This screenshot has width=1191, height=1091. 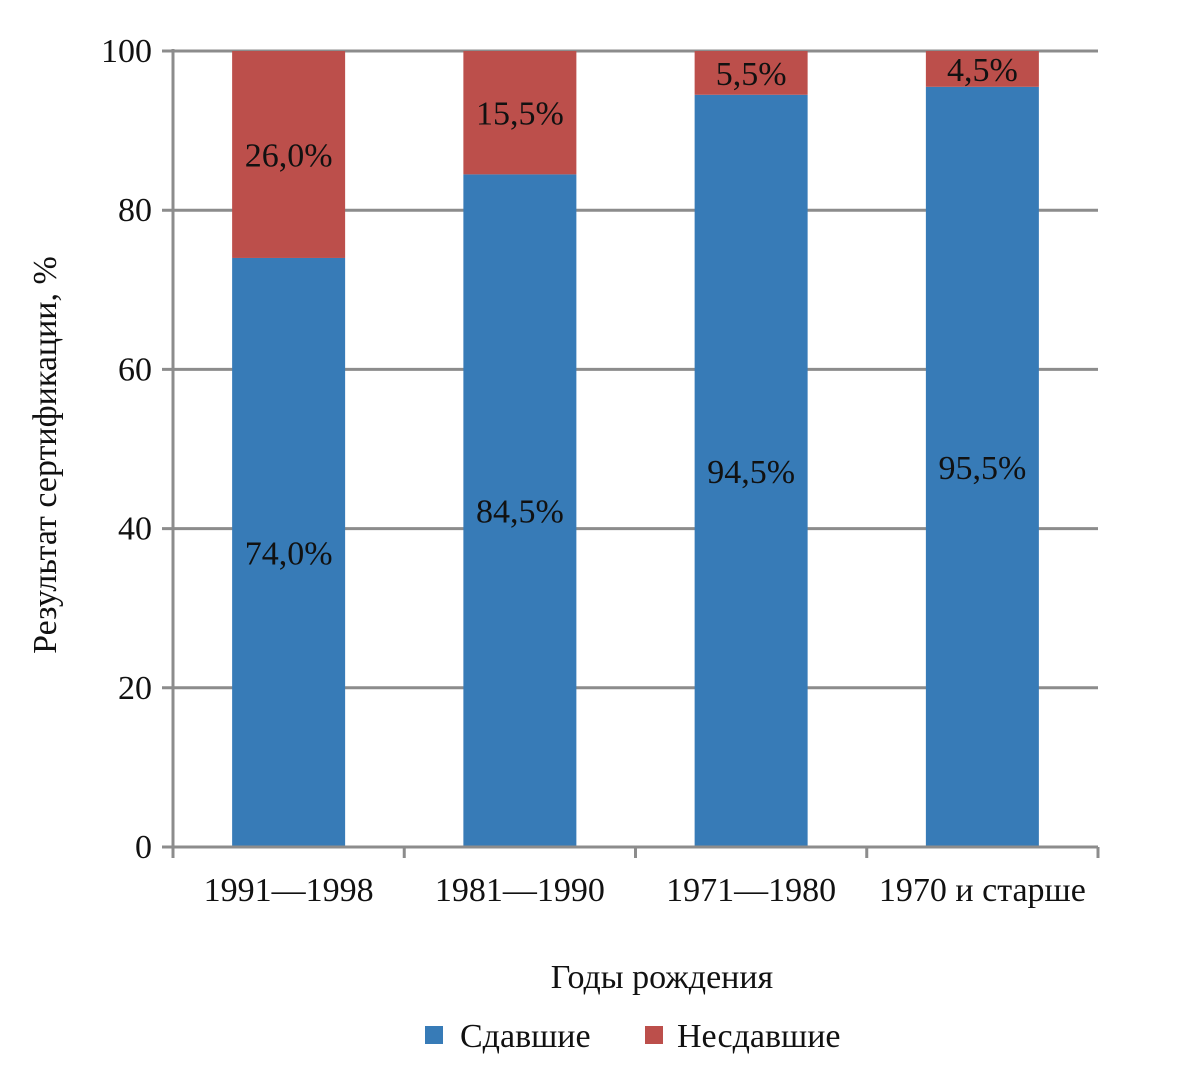 I want to click on data-label: 26,0%, so click(x=289, y=155).